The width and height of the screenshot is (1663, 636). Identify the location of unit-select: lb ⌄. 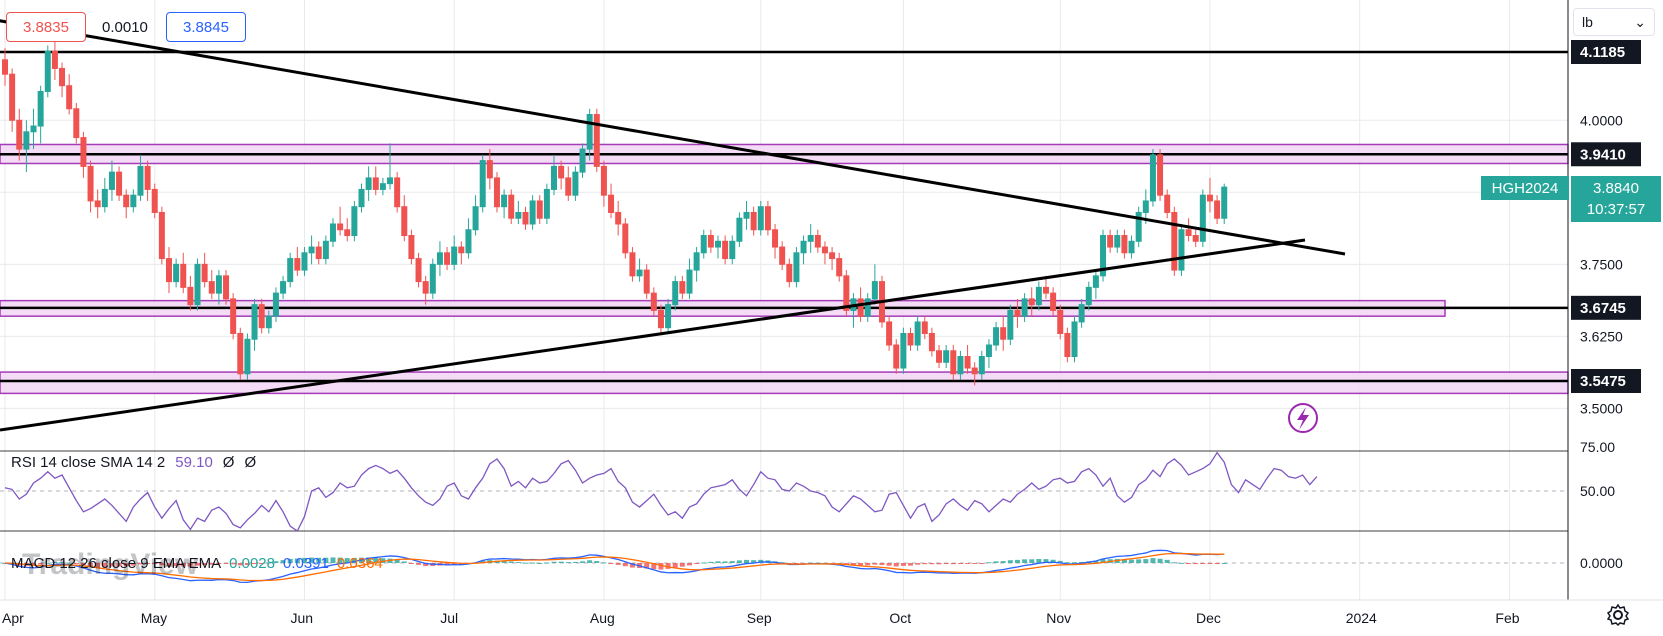
(1614, 22).